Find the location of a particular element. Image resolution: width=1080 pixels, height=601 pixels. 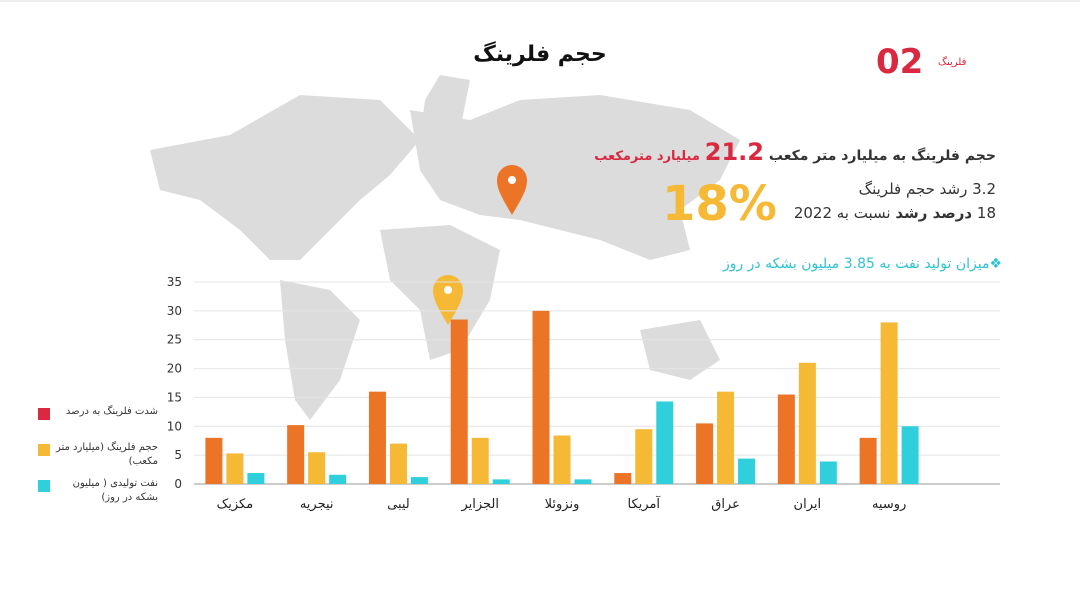

volume-unit: میلیارد مترمکعب is located at coordinates (647, 156).